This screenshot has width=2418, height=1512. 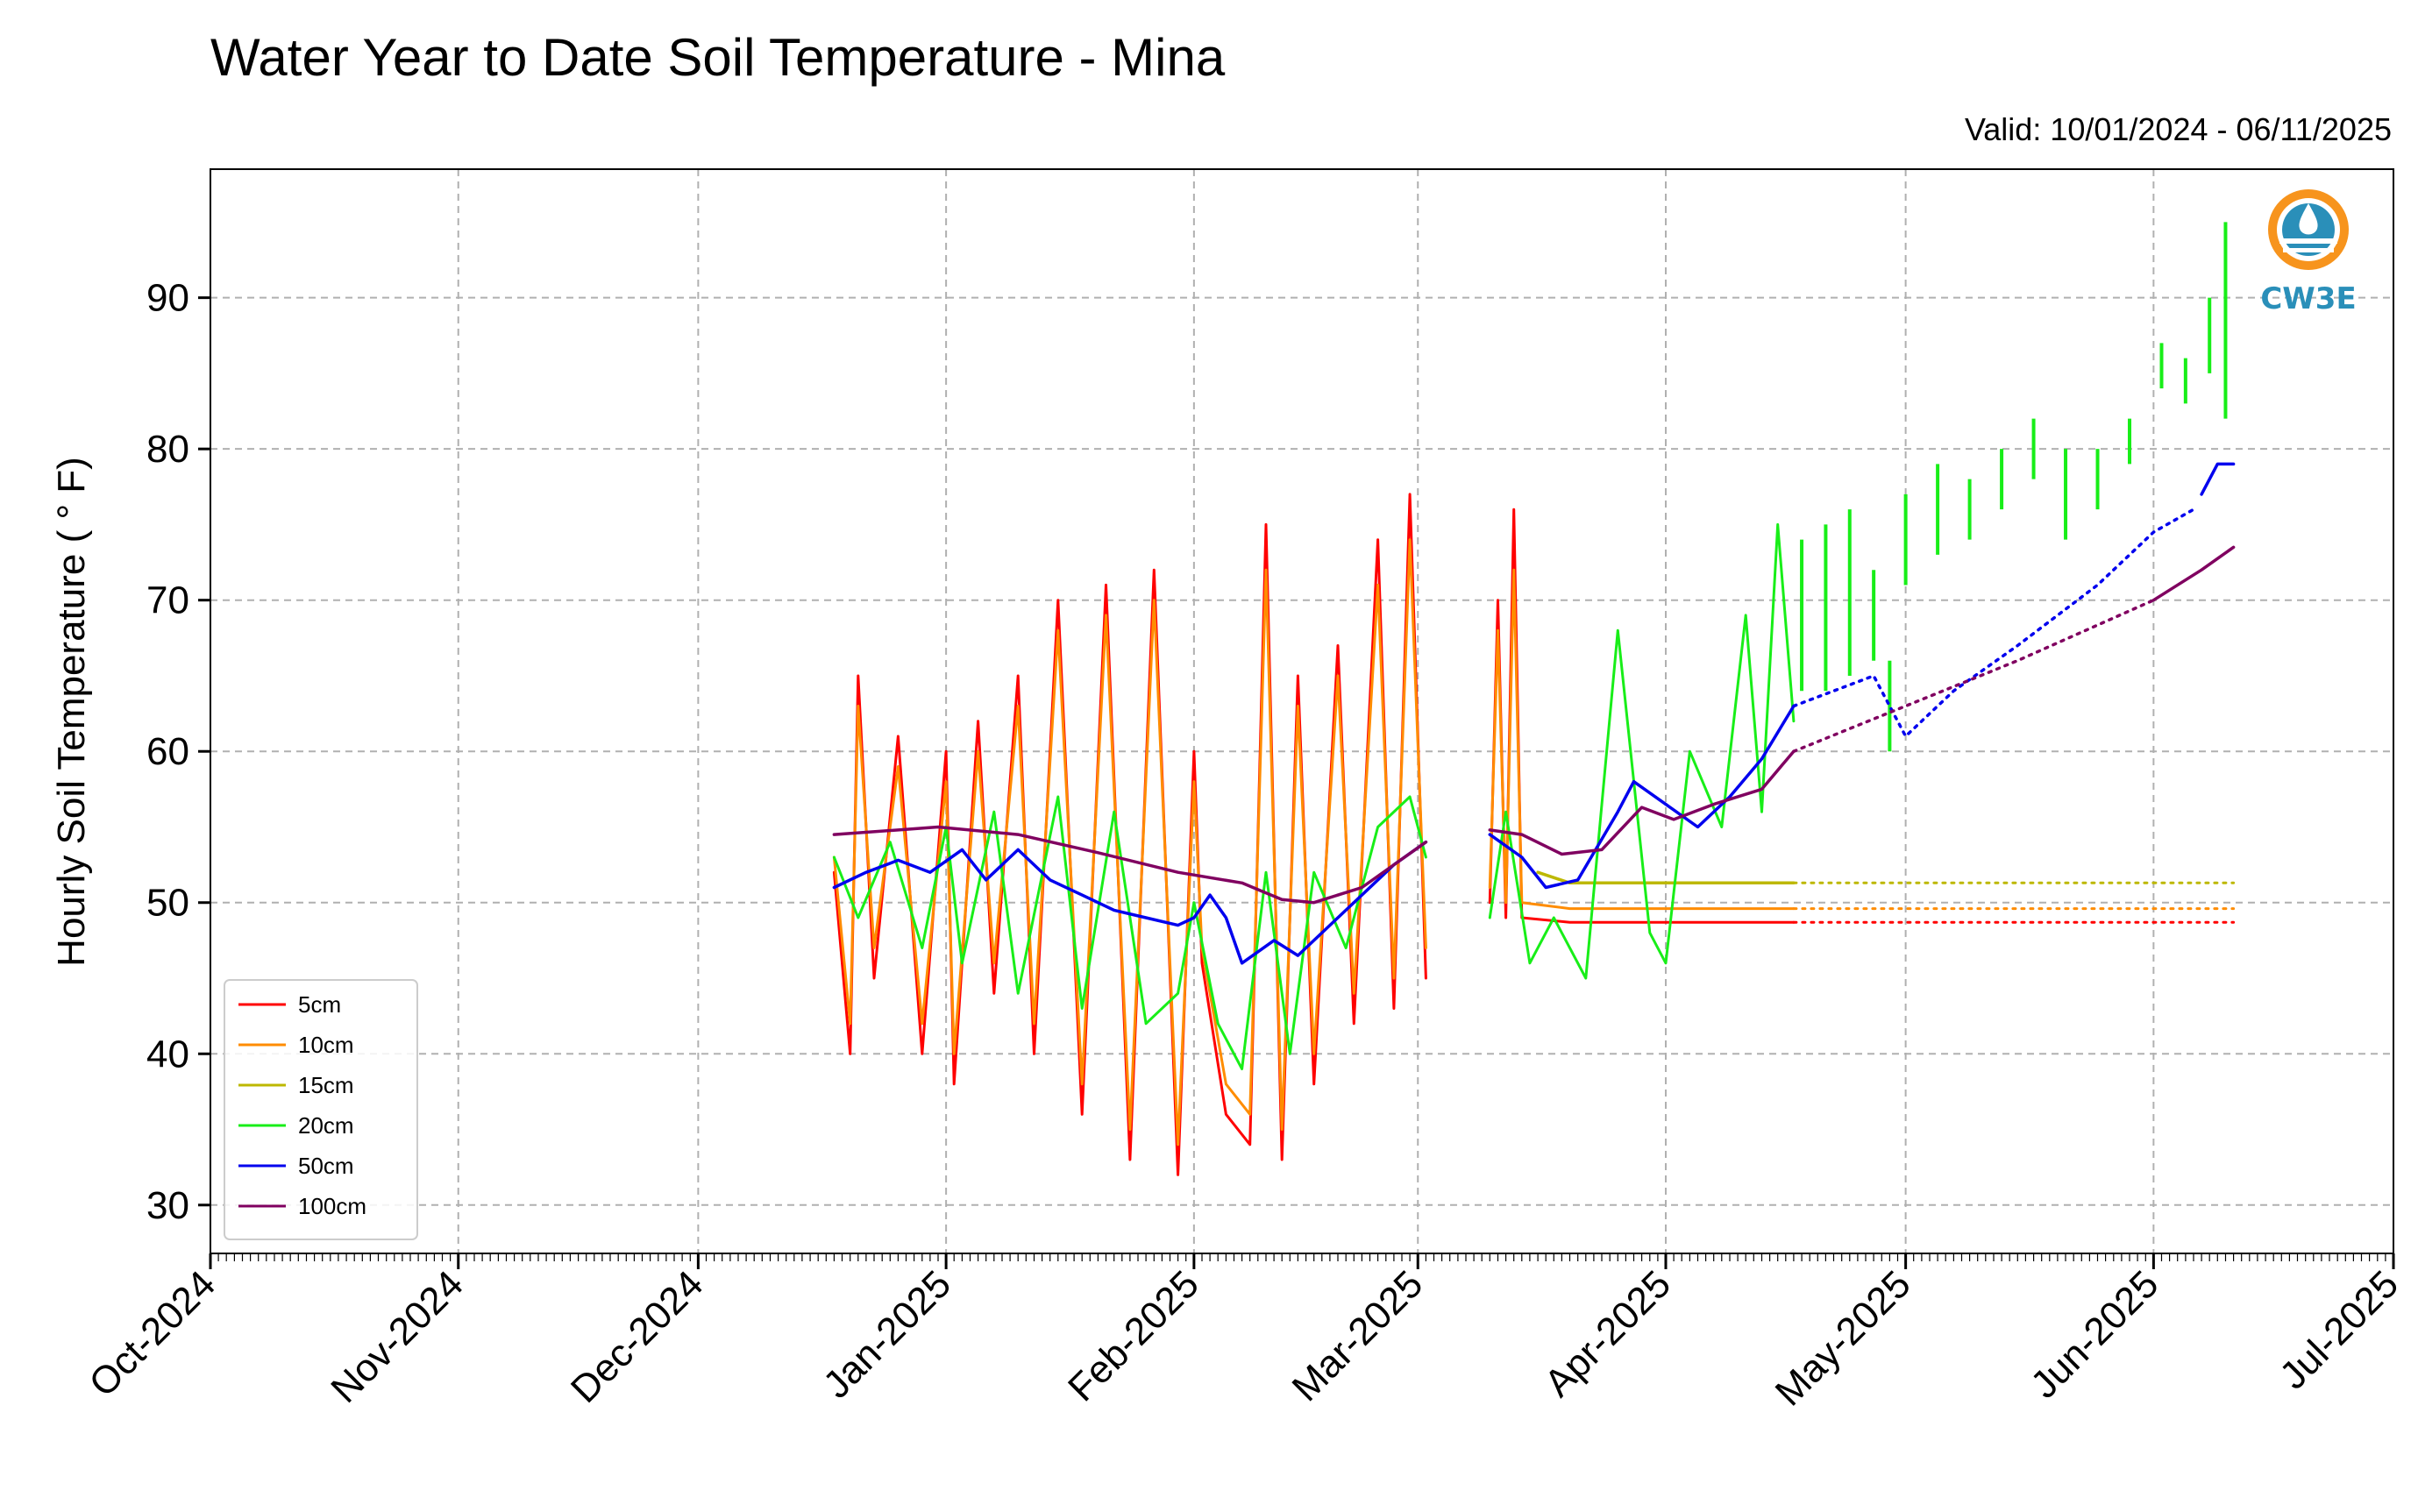 I want to click on x-tick-label: Feb-2025, so click(x=1133, y=1335).